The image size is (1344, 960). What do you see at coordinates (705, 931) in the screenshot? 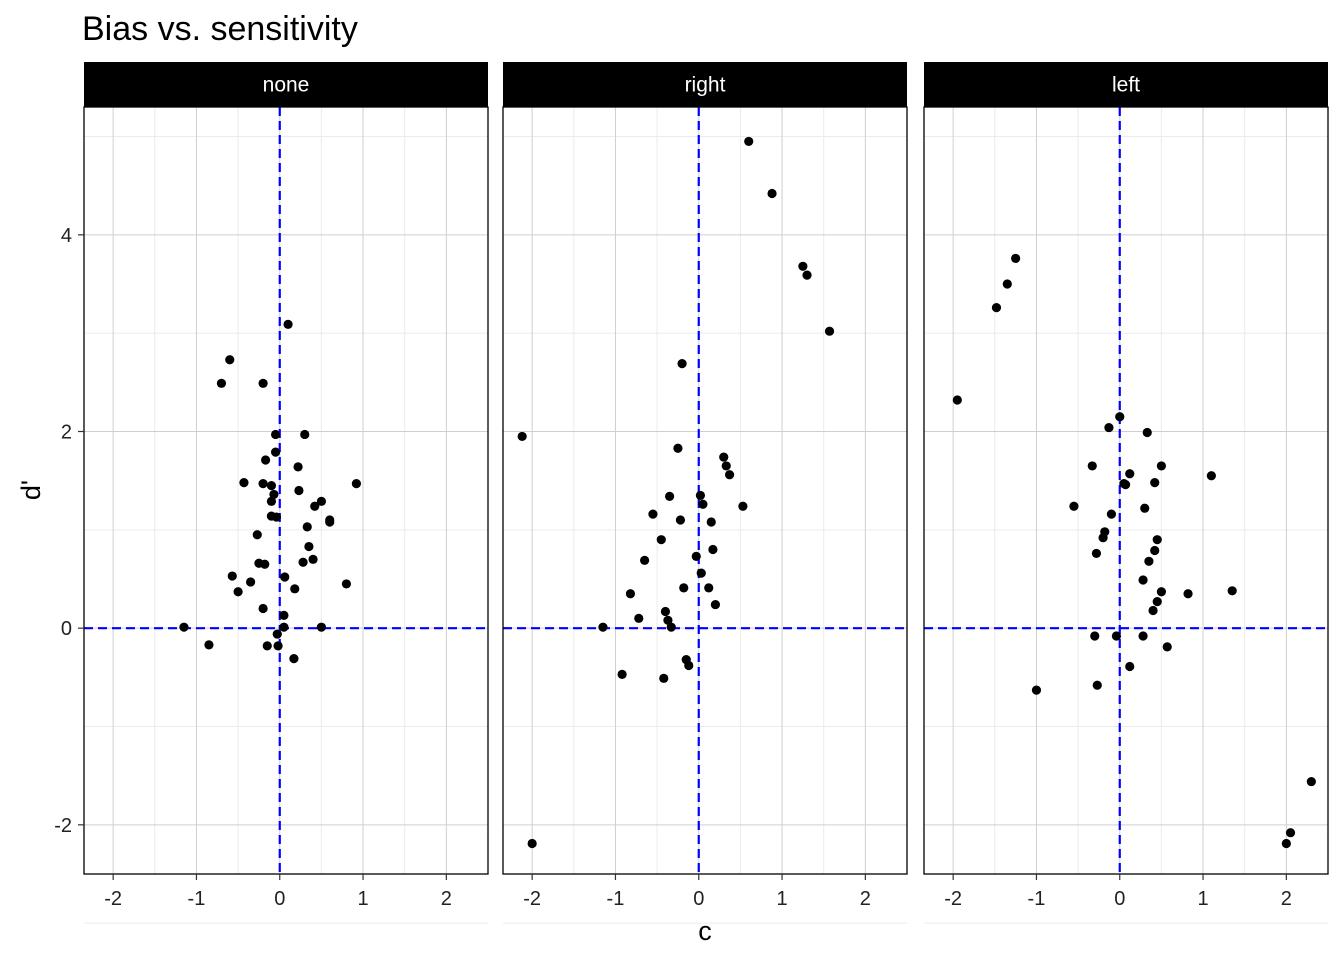
I see `x-axis-title: c` at bounding box center [705, 931].